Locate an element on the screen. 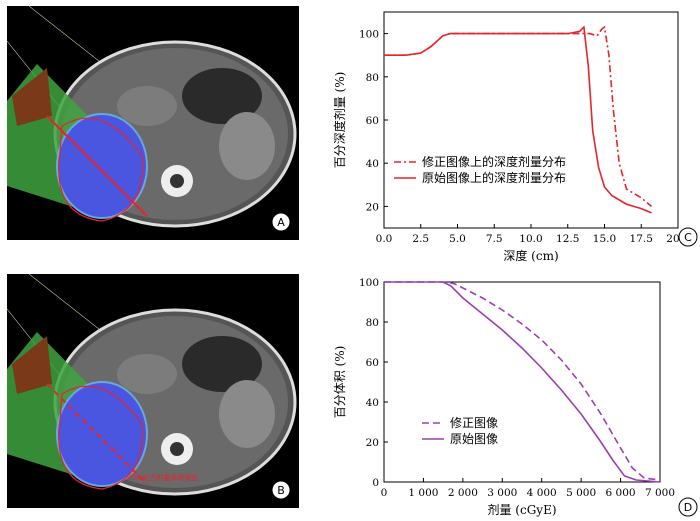 Image resolution: width=700 pixels, height=521 pixels. chart-d-legend-label-2: 原始图像 is located at coordinates (474, 439).